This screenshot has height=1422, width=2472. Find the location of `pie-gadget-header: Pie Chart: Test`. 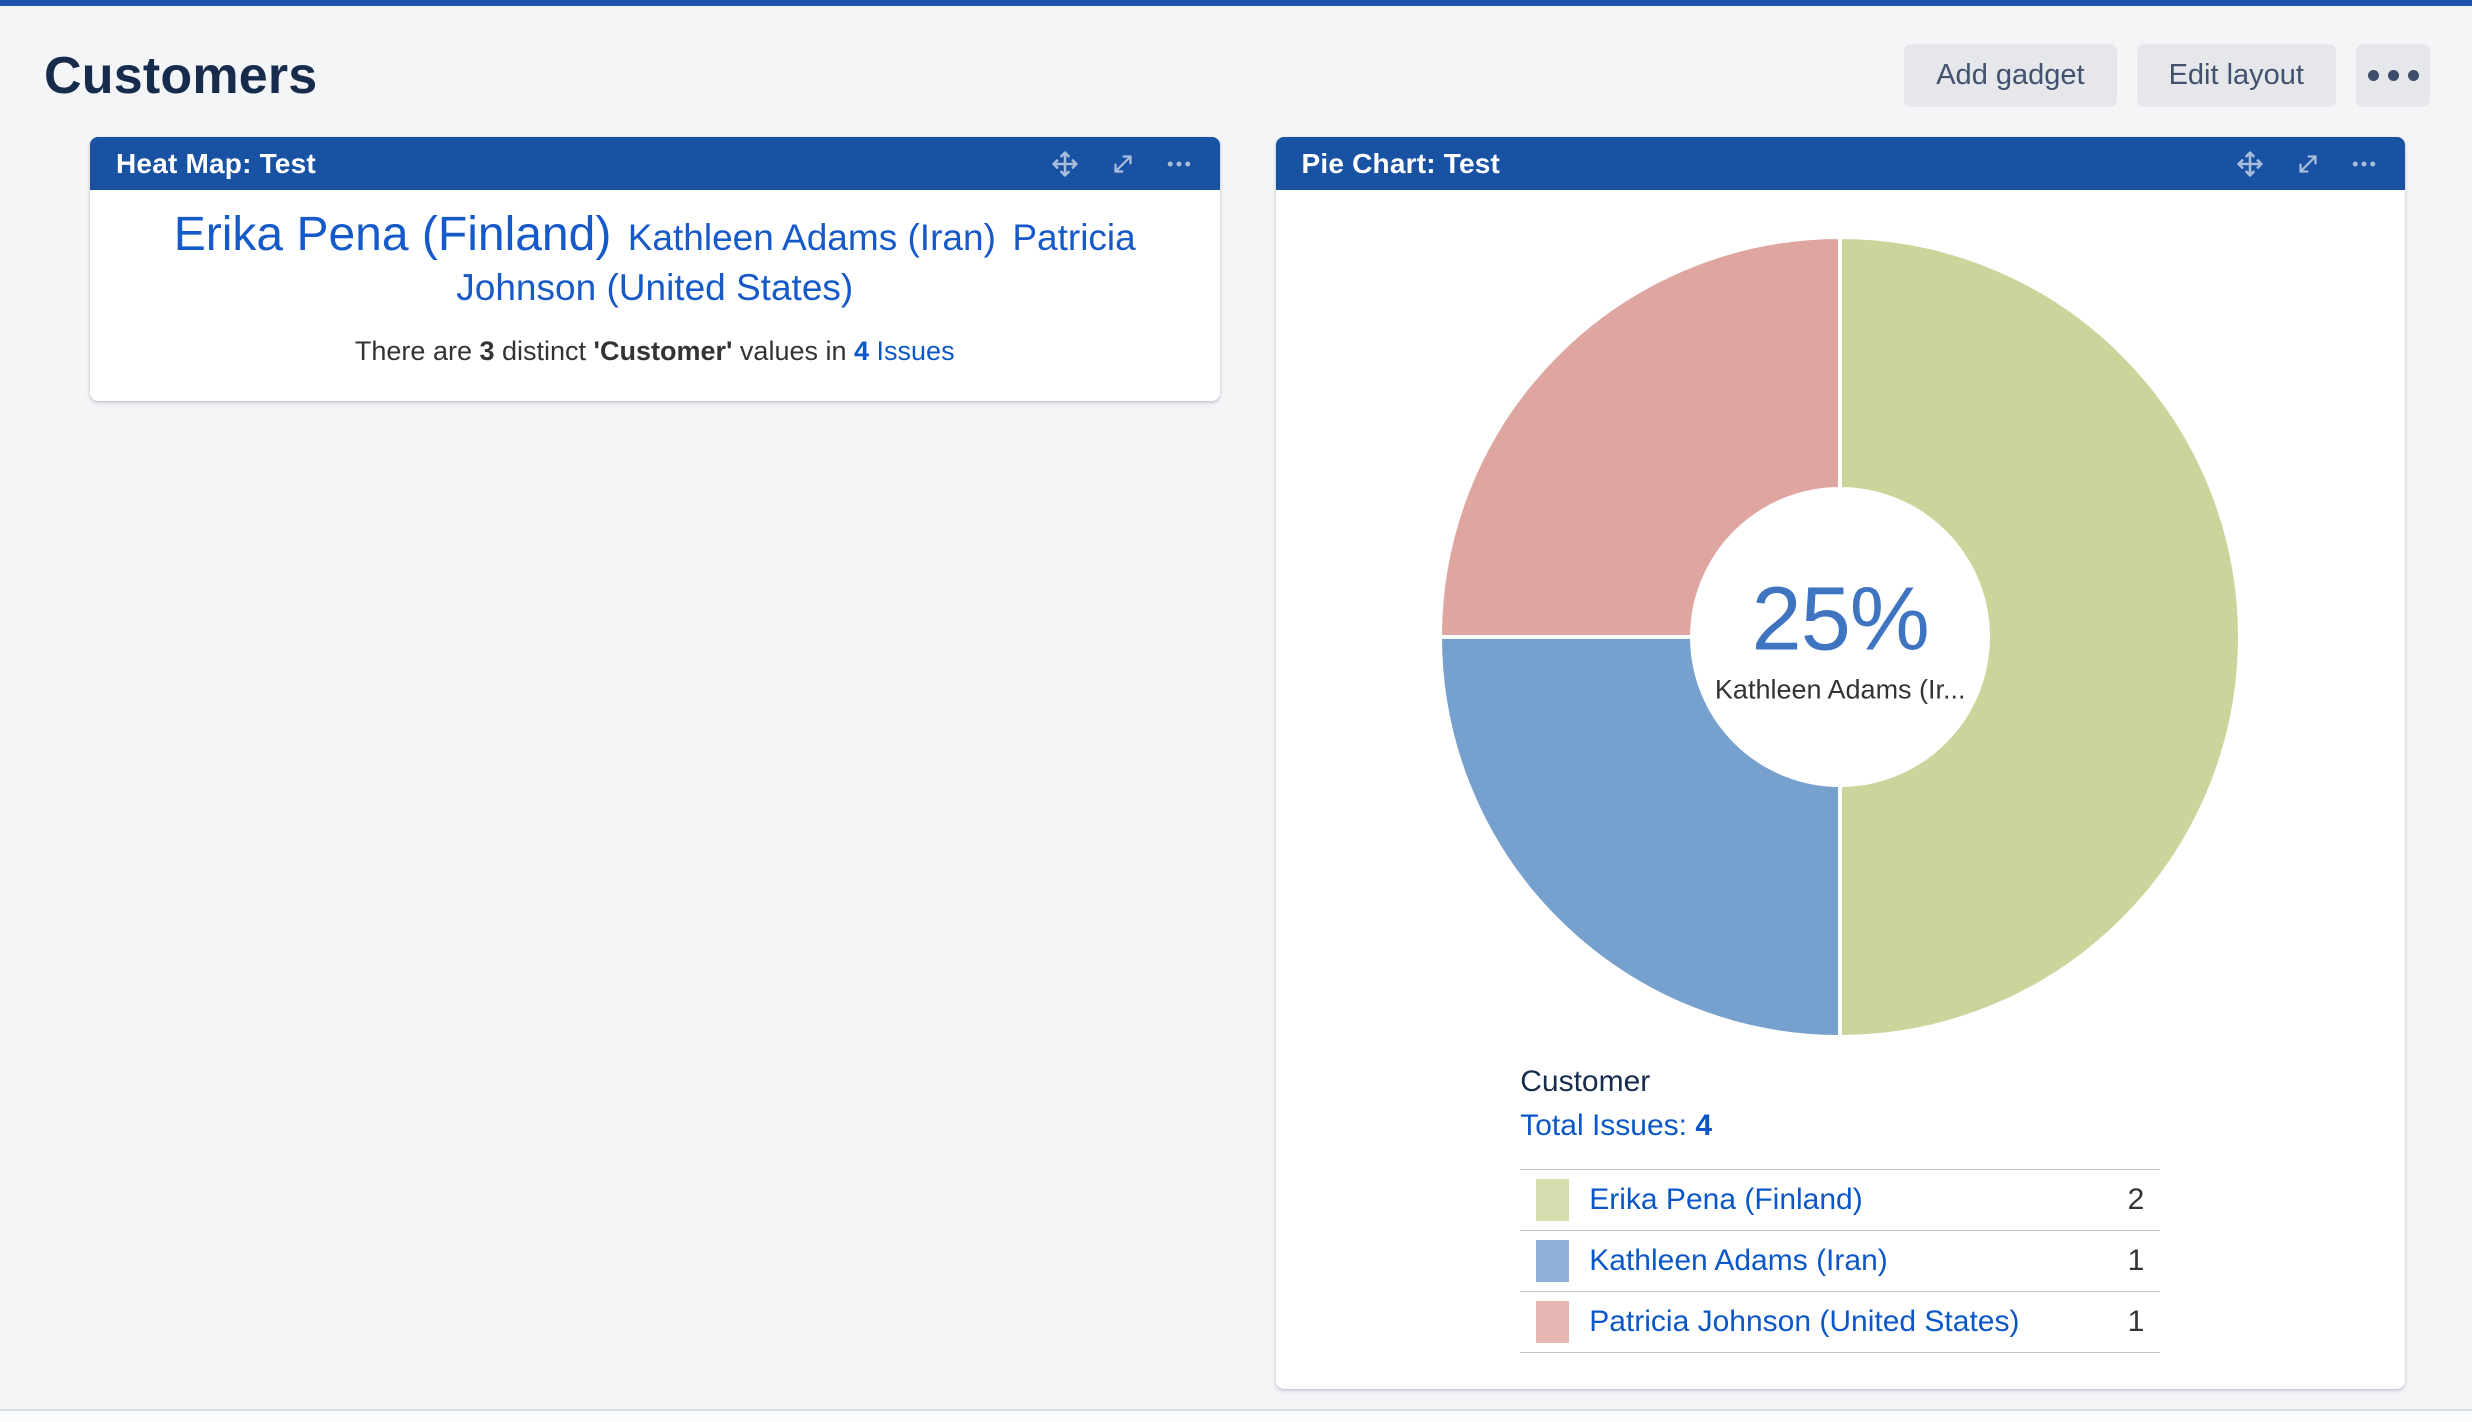

pie-gadget-header: Pie Chart: Test is located at coordinates (1840, 163).